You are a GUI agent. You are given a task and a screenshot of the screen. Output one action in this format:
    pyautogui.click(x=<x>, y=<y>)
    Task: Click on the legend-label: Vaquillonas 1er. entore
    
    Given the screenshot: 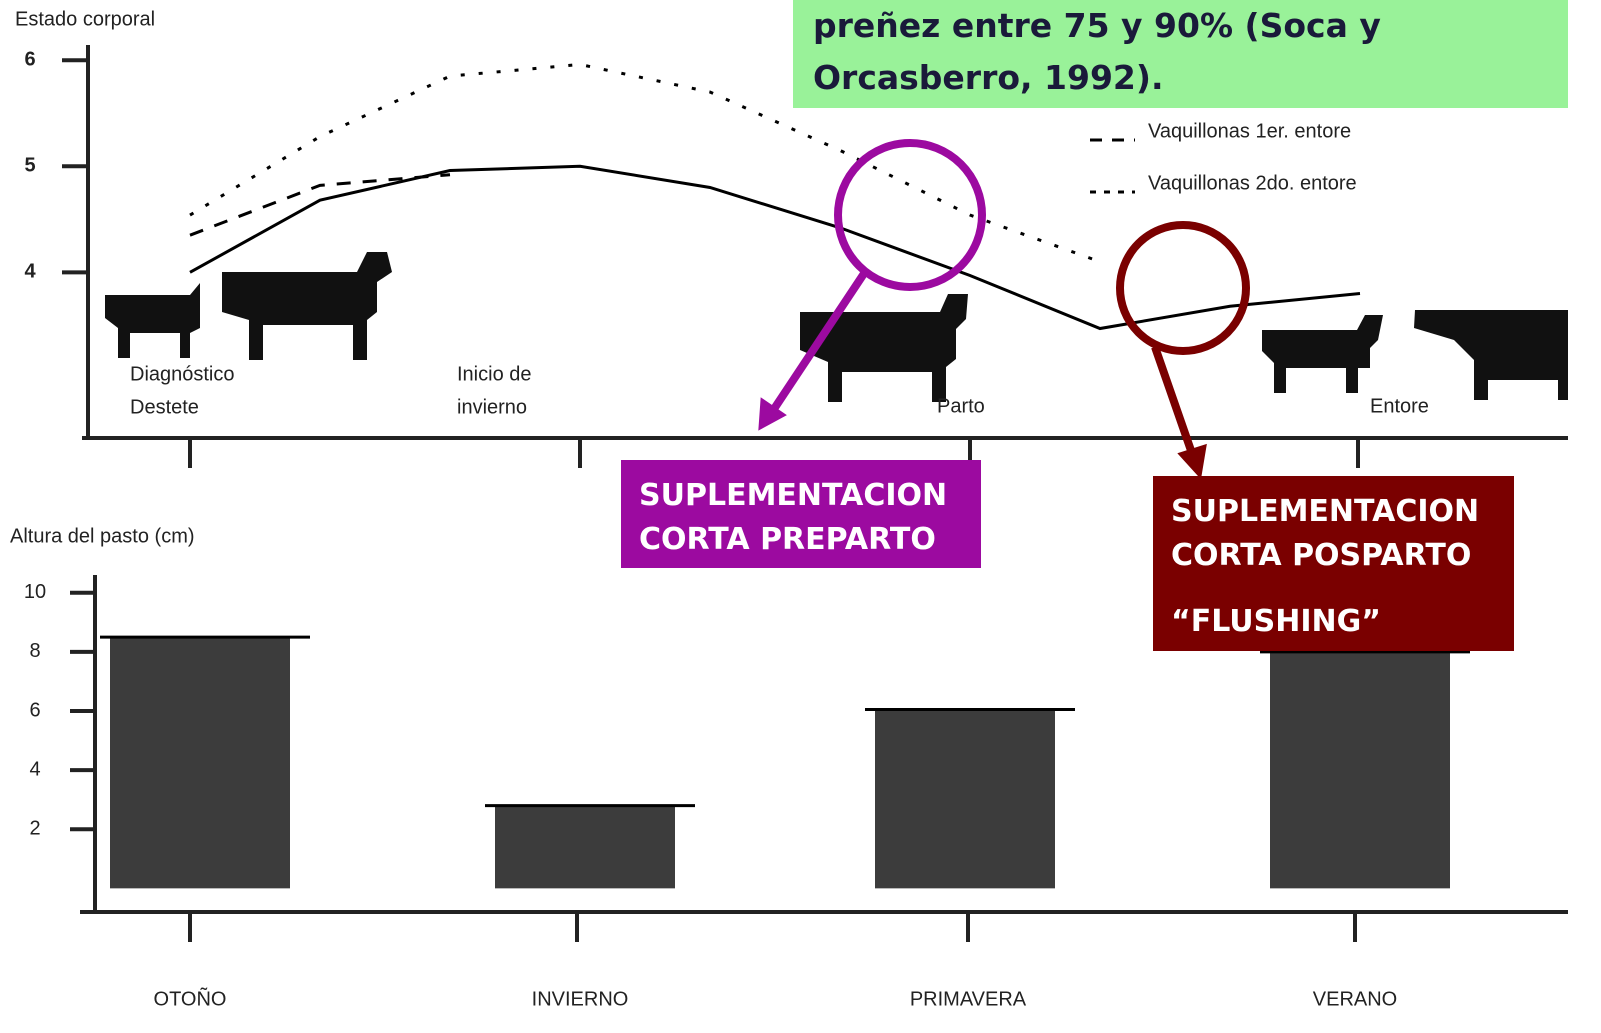 What is the action you would take?
    pyautogui.click(x=1249, y=131)
    